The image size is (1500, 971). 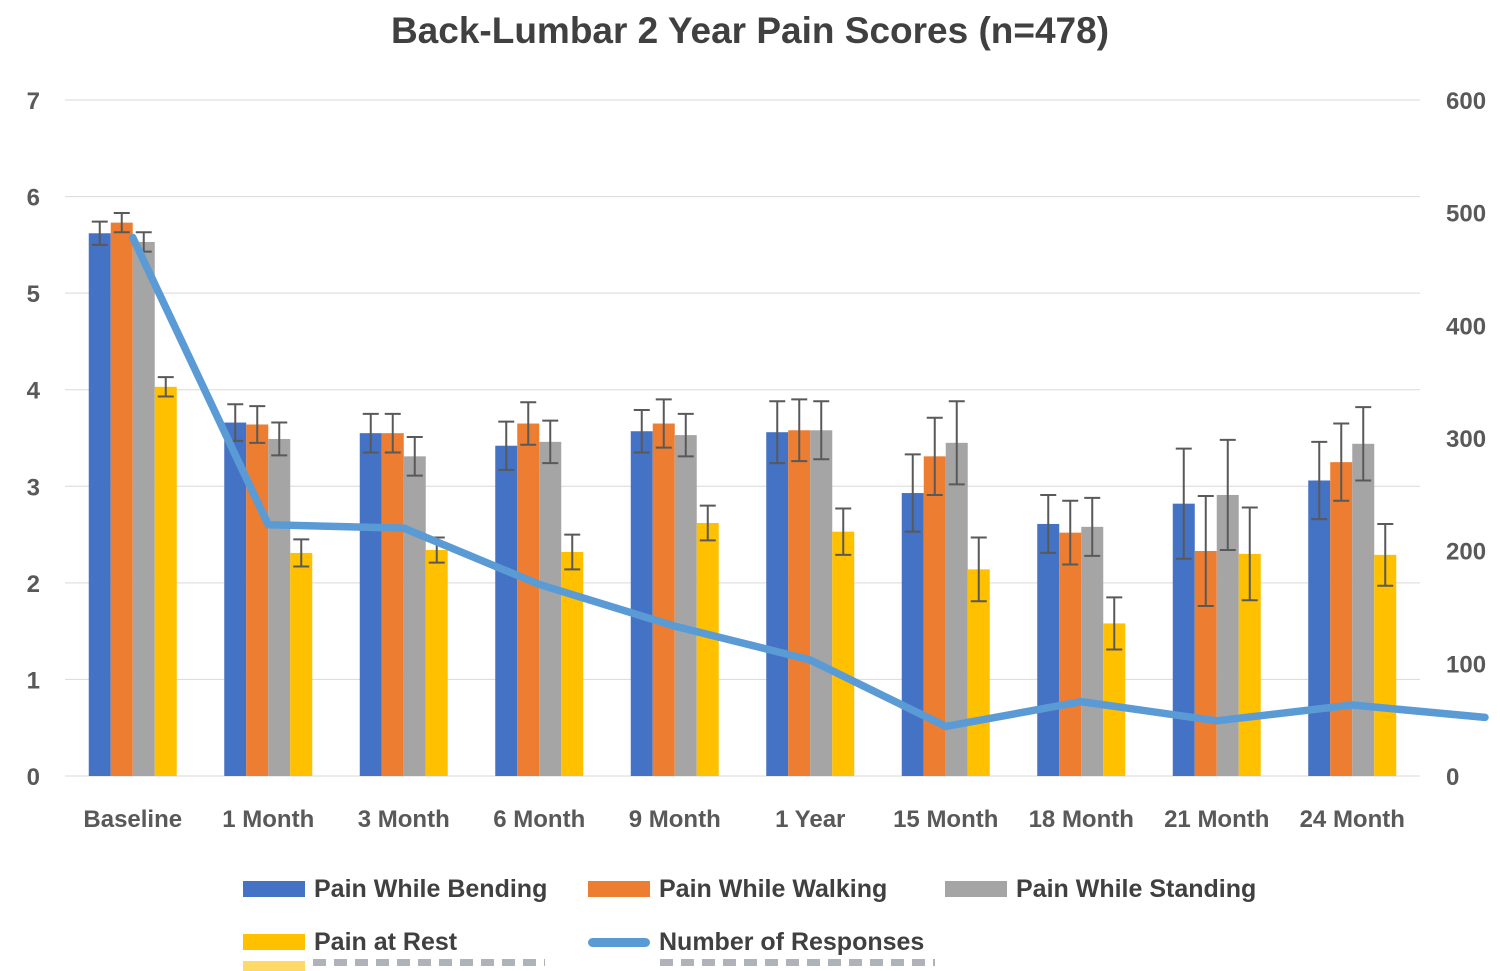 What do you see at coordinates (934, 456) in the screenshot?
I see `error-bar-pain-while-walking-15-month` at bounding box center [934, 456].